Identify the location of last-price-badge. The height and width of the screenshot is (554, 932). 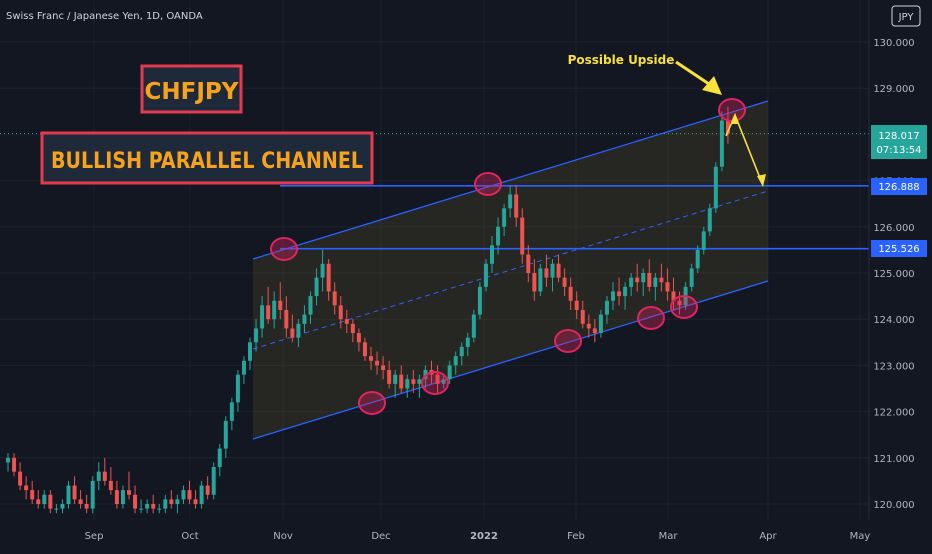
(899, 142).